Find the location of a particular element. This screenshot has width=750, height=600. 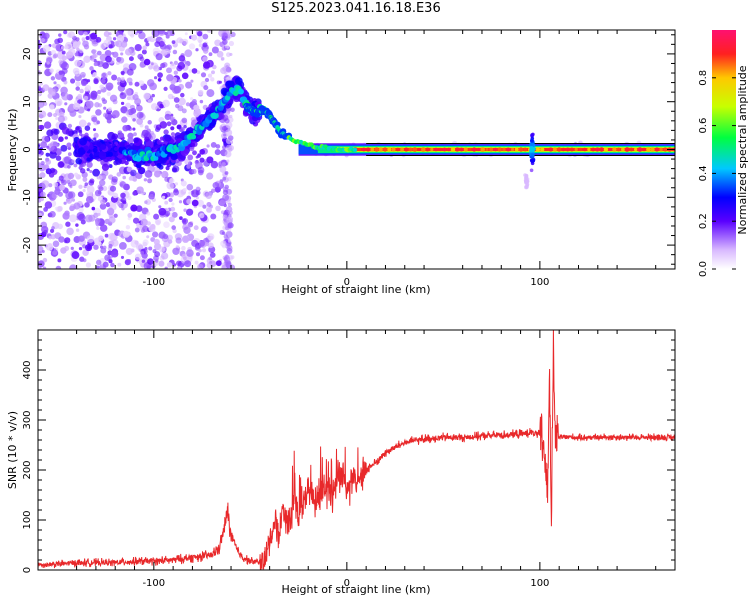

chart-title: S125.2023.041.16.18.E36 is located at coordinates (356, 8).